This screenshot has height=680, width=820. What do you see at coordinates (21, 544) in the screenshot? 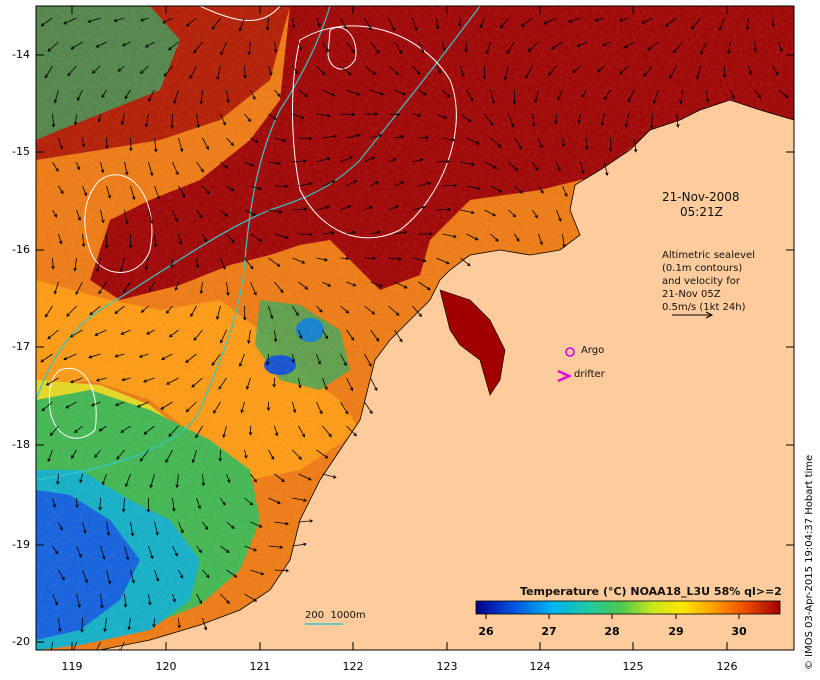
I see `lat-tick-19: -19` at bounding box center [21, 544].